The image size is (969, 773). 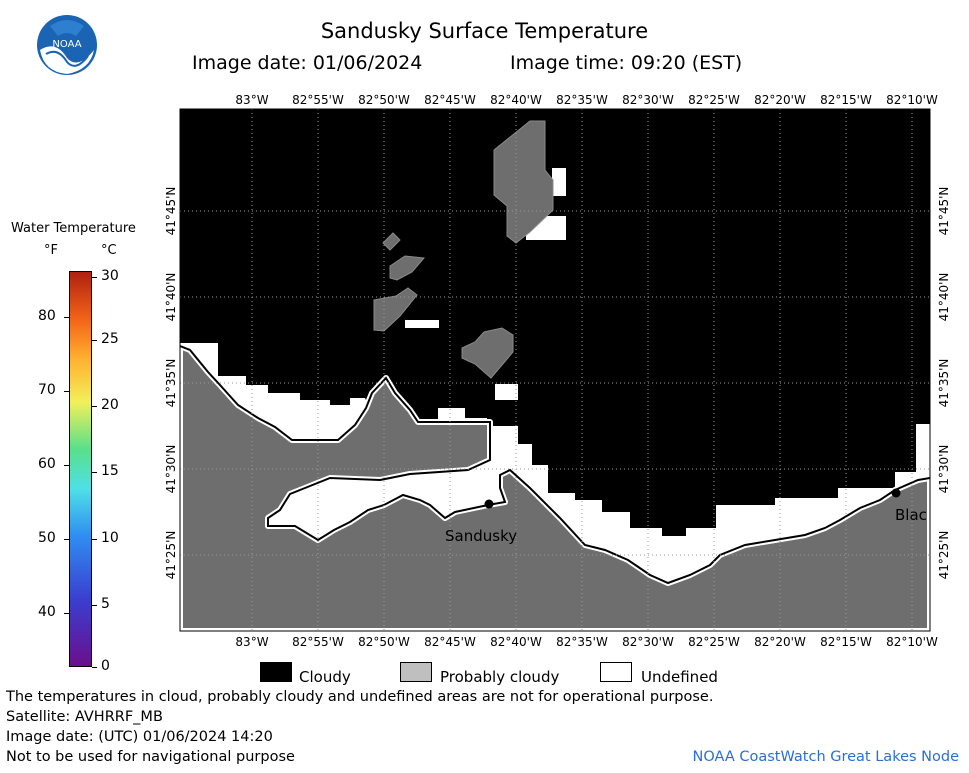 What do you see at coordinates (105, 604) in the screenshot?
I see `colorbar-c-tick: 5` at bounding box center [105, 604].